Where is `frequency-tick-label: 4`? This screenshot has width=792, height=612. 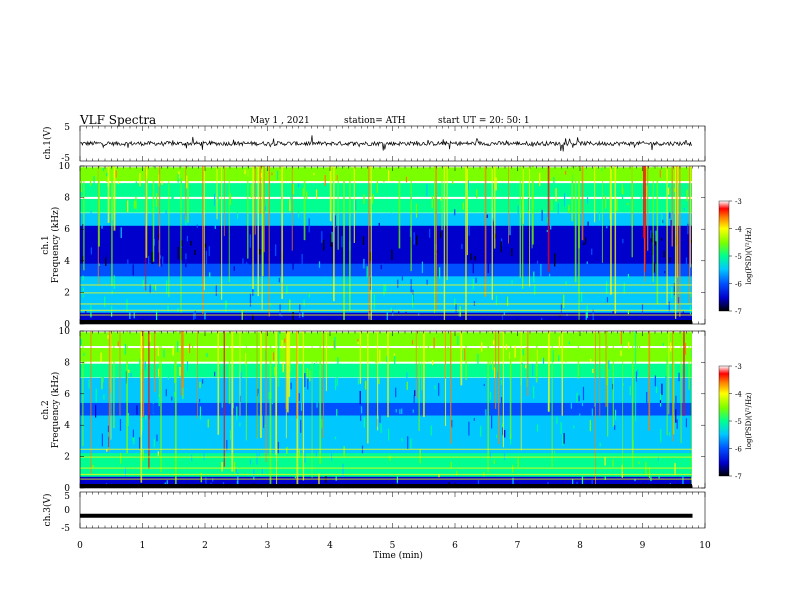 frequency-tick-label: 4 is located at coordinates (67, 262).